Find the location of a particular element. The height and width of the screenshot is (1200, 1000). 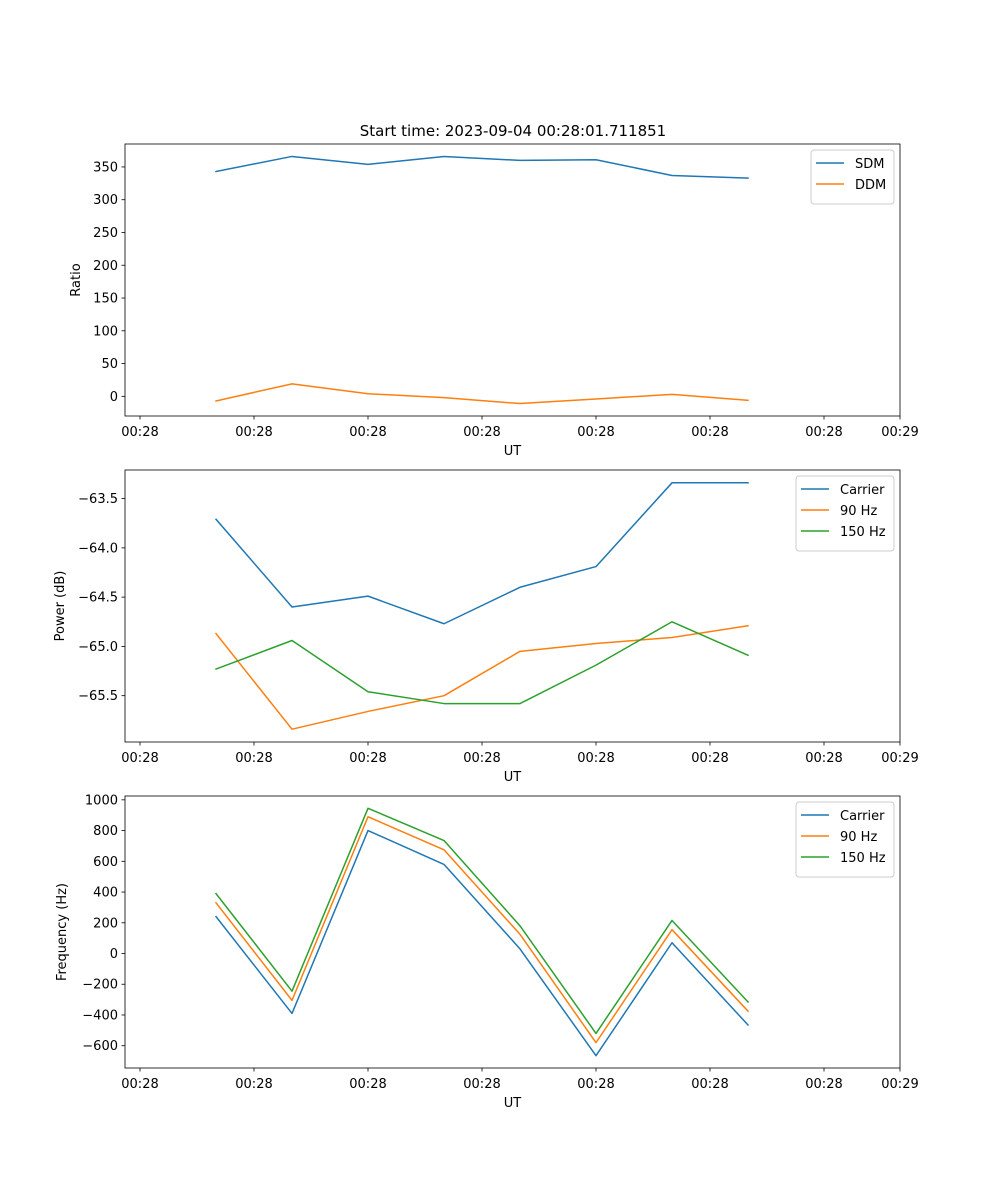

y-tick-label: −65.0 is located at coordinates (98, 647).